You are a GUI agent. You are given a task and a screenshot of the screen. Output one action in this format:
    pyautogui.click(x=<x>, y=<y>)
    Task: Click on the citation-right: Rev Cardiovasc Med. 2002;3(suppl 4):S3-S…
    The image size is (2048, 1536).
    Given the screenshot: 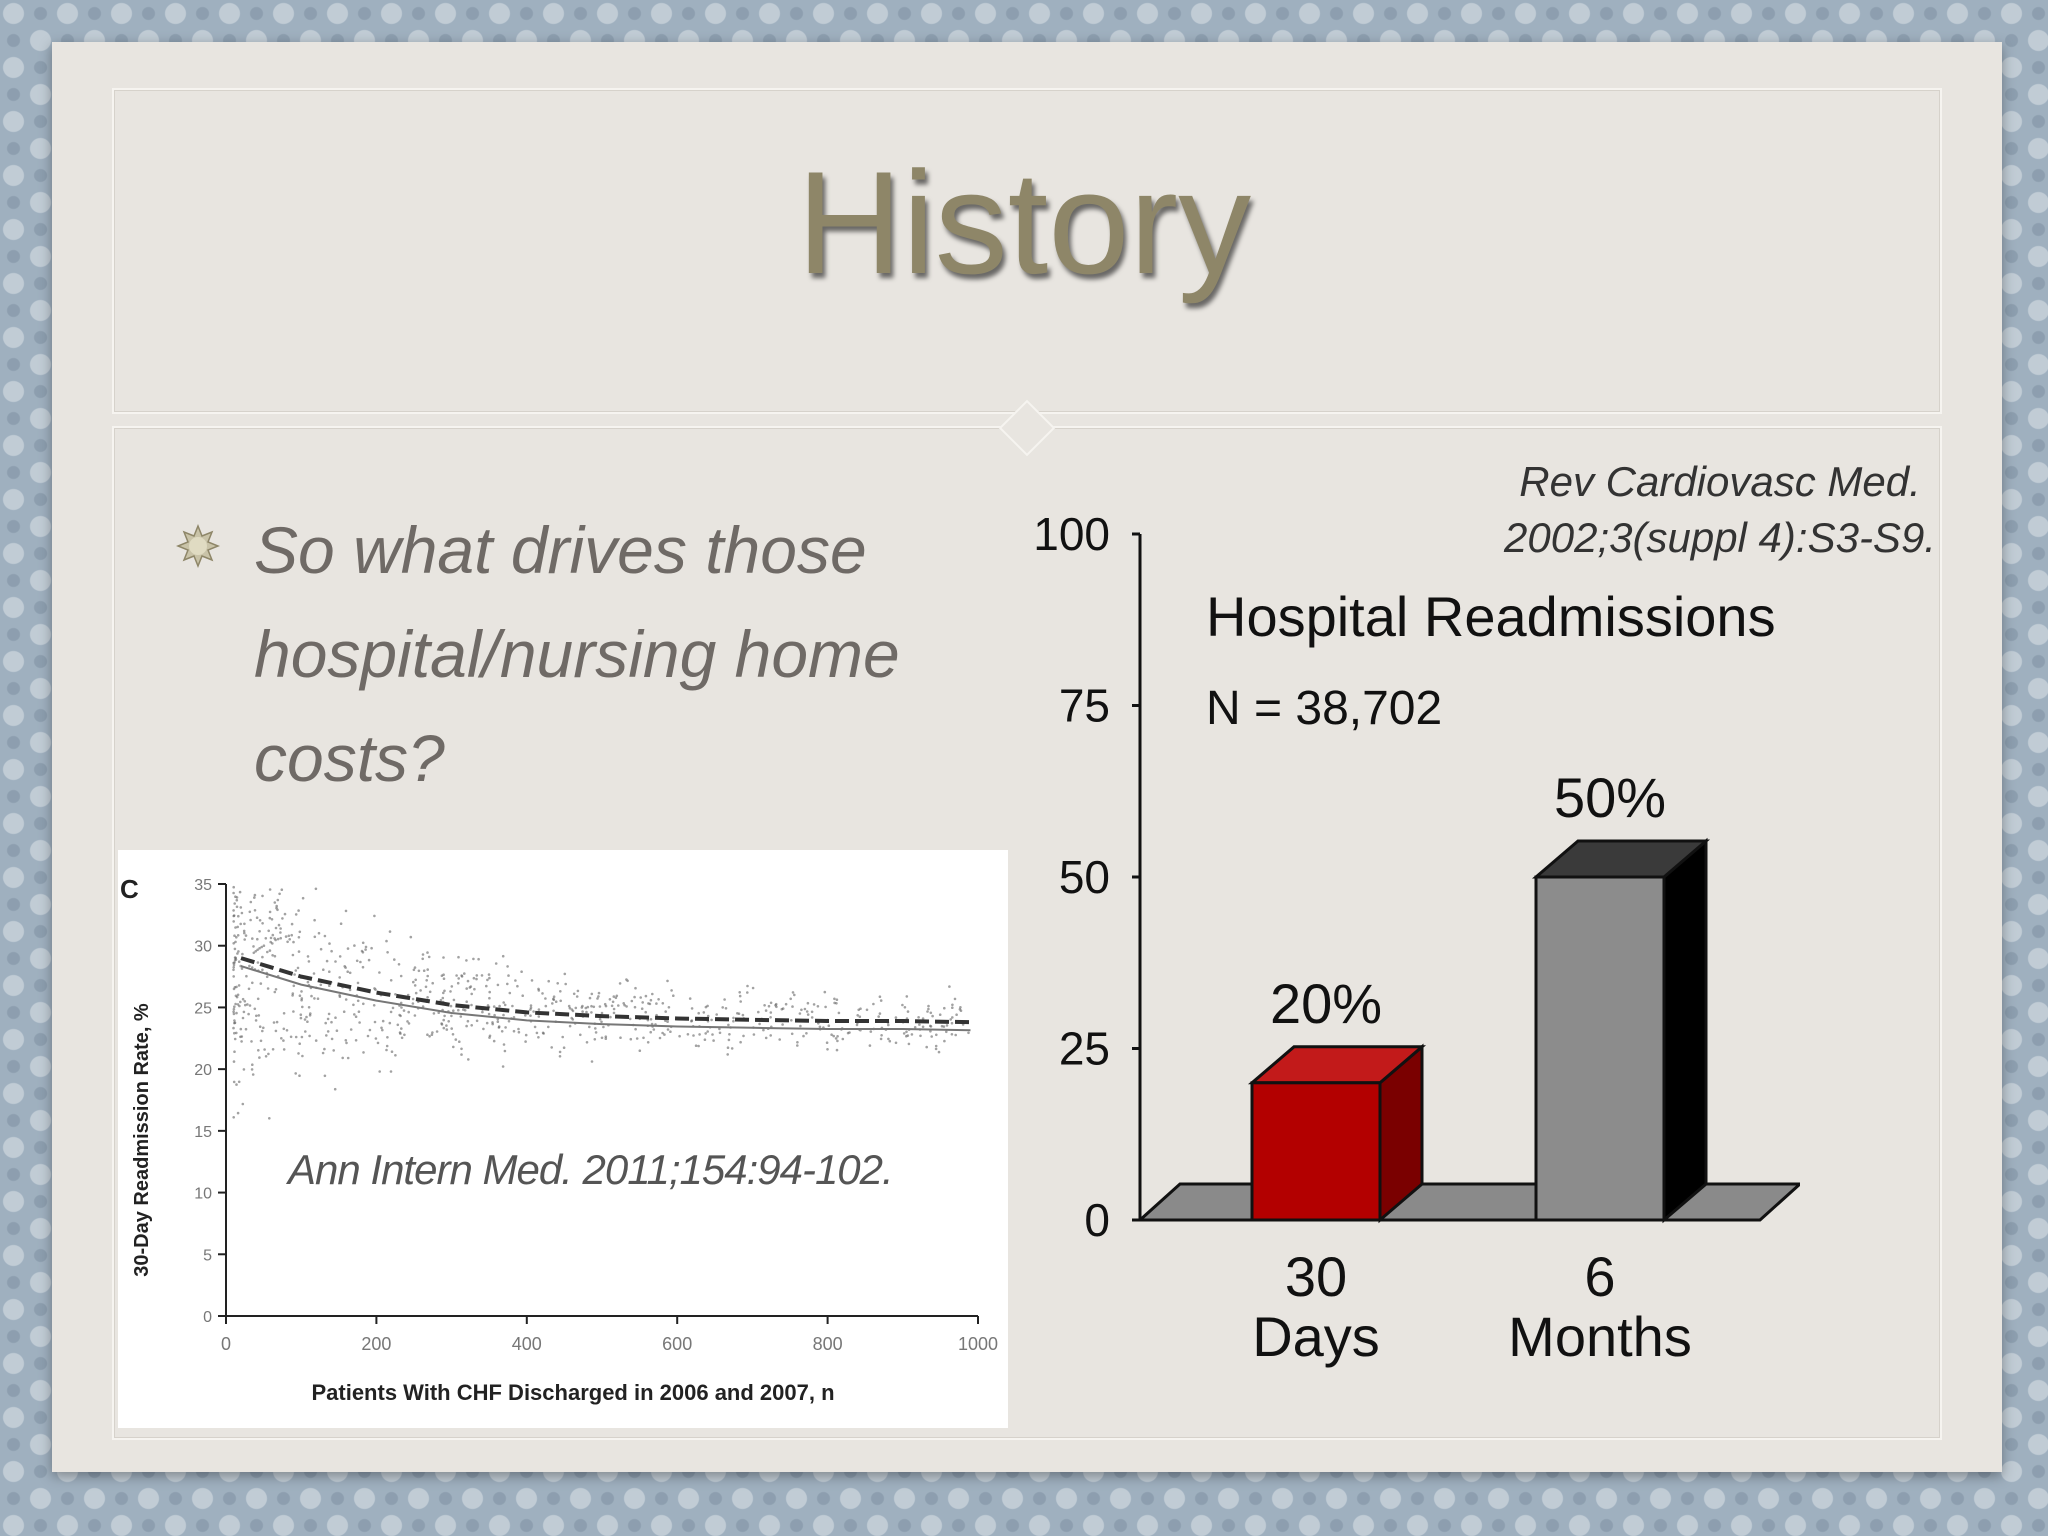 What is the action you would take?
    pyautogui.click(x=1720, y=509)
    